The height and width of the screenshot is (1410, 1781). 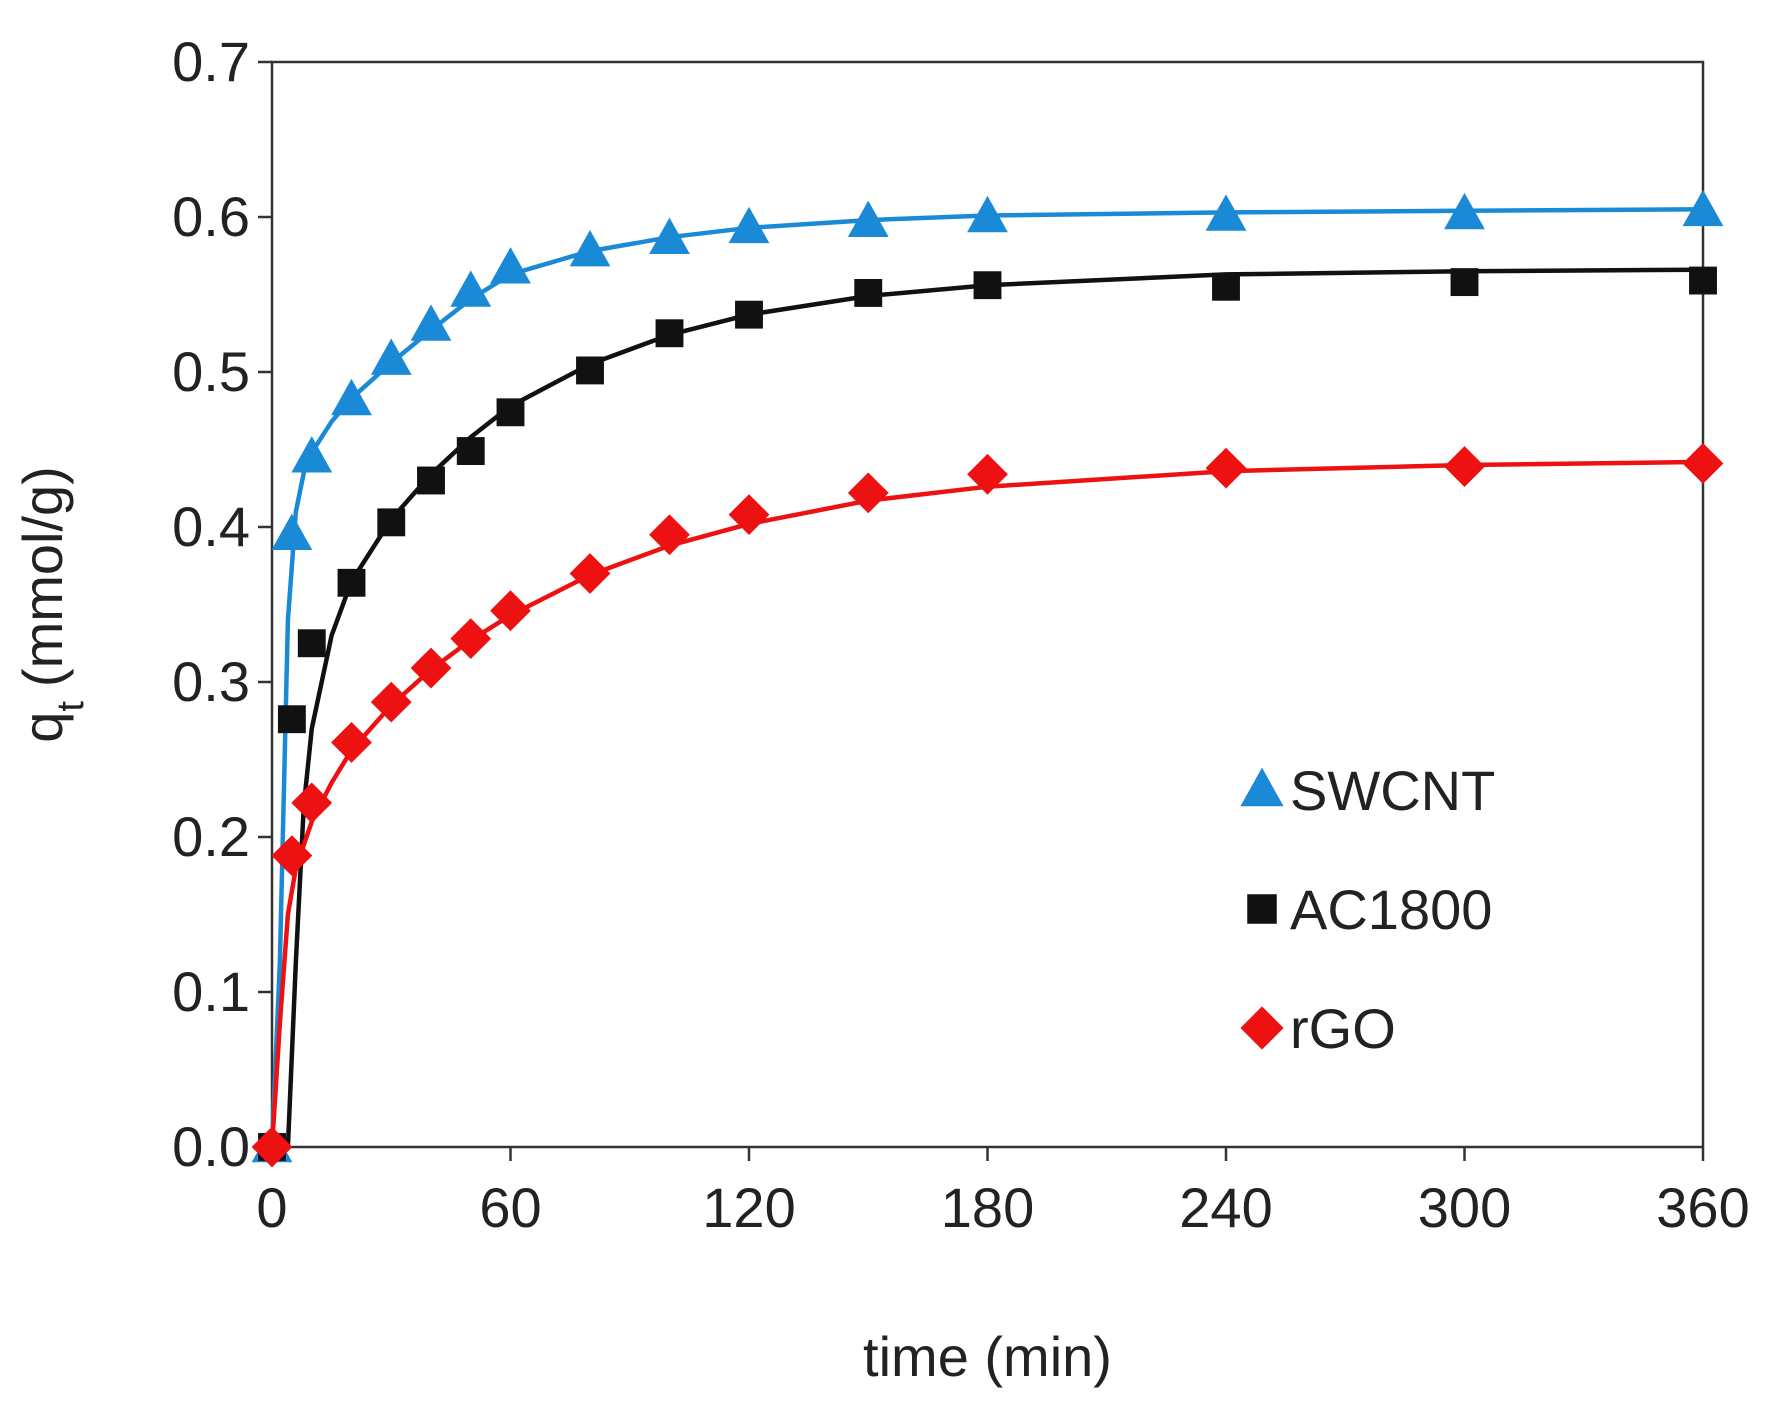 What do you see at coordinates (510, 1207) in the screenshot?
I see `x-tick-label: 60` at bounding box center [510, 1207].